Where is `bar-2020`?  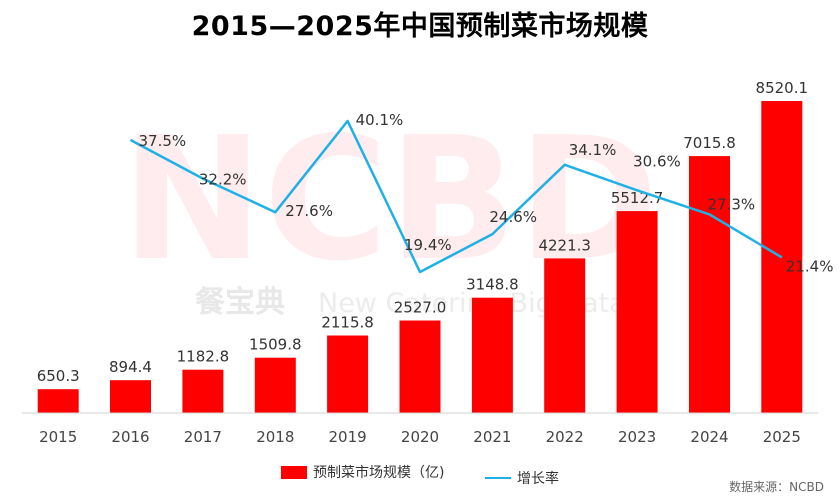
bar-2020 is located at coordinates (420, 366).